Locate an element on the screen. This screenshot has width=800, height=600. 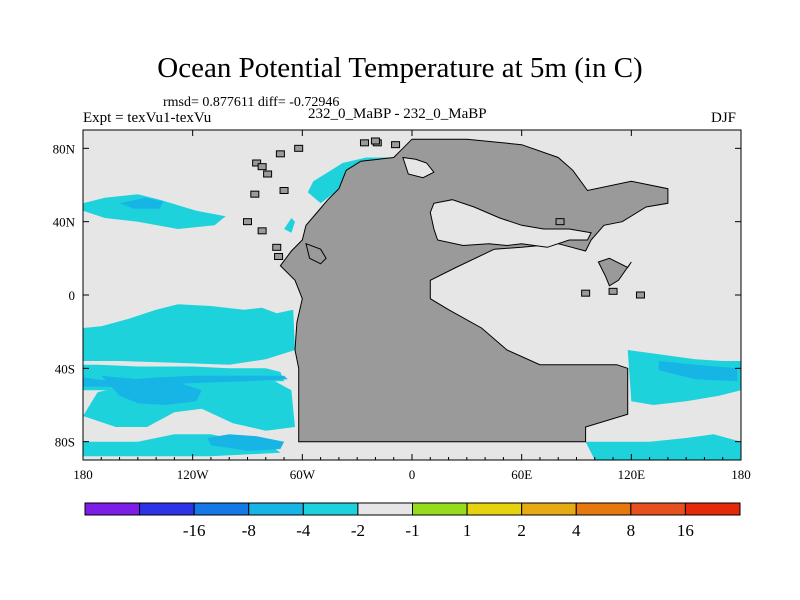
lat-tick-label: 80S is located at coordinates (65, 442).